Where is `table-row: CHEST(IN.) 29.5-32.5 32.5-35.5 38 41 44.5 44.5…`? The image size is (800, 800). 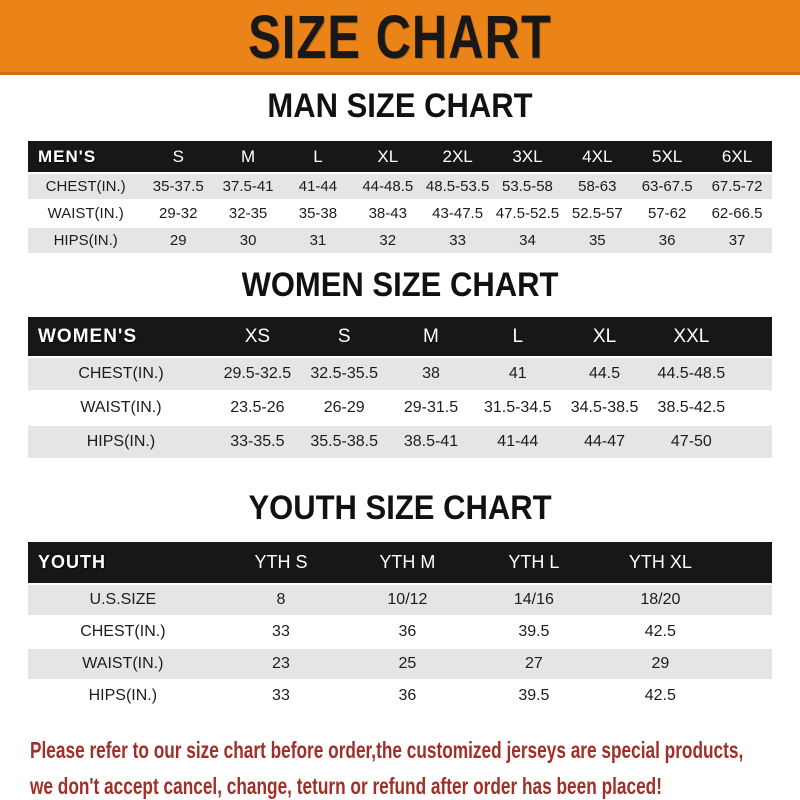
table-row: CHEST(IN.) 29.5-32.5 32.5-35.5 38 41 44.5 44.5… is located at coordinates (400, 374).